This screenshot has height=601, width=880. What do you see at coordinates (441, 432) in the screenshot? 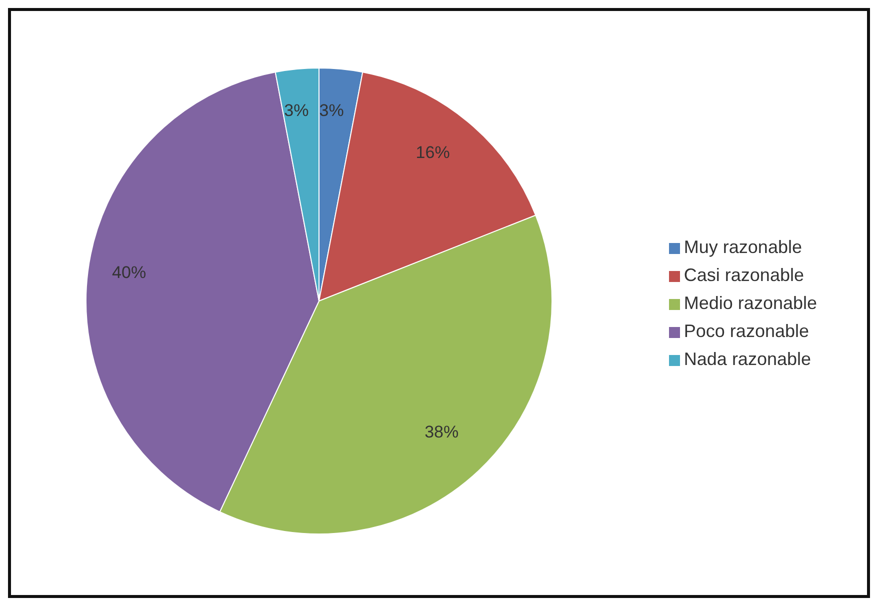
I see `data-label: 38%` at bounding box center [441, 432].